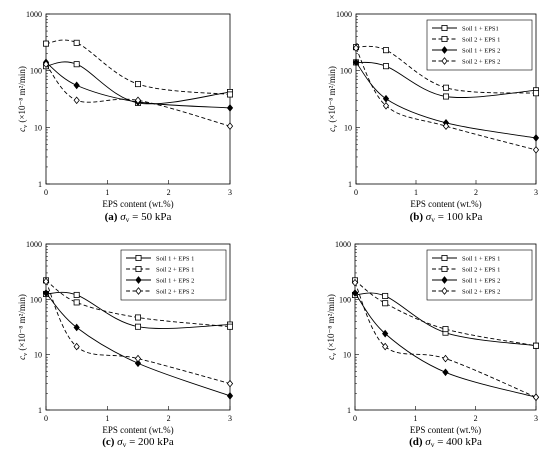  Describe the element at coordinates (480, 28) in the screenshot. I see `legend-label: Soil 1 + EPS1` at that location.